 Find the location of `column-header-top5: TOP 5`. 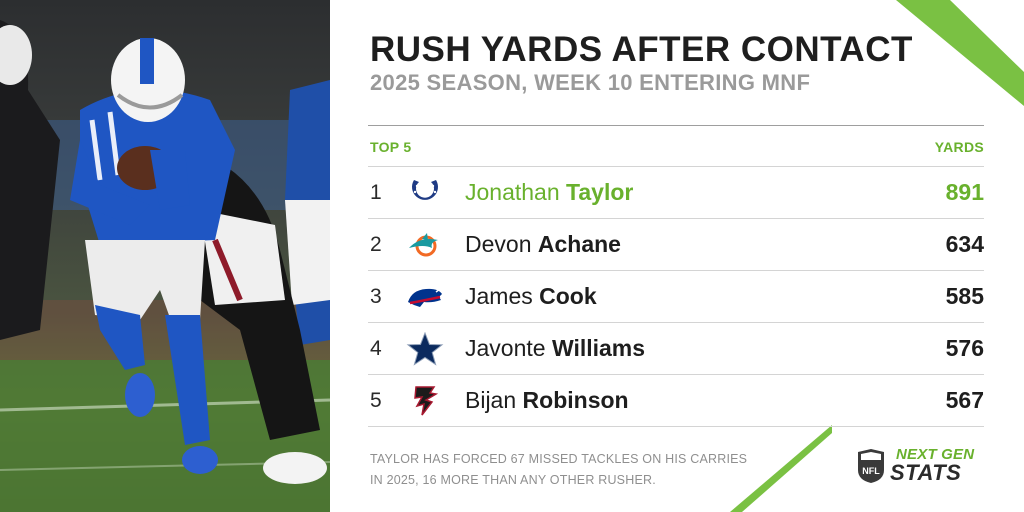

column-header-top5: TOP 5 is located at coordinates (391, 147).